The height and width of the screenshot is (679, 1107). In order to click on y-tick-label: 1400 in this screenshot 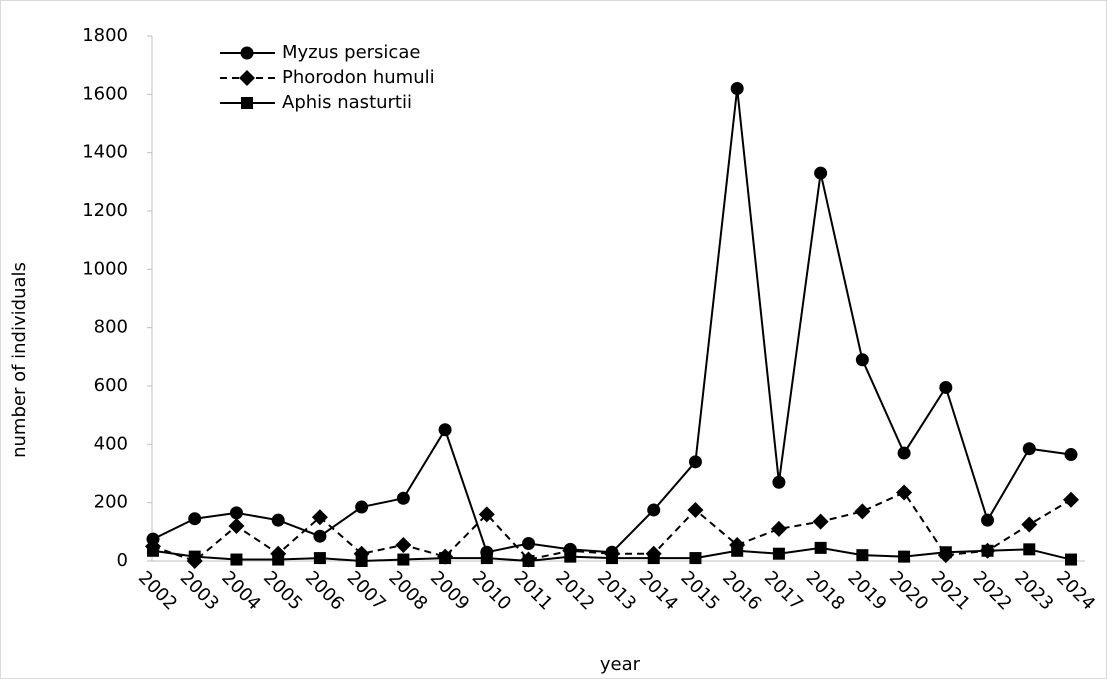, I will do `click(105, 152)`.